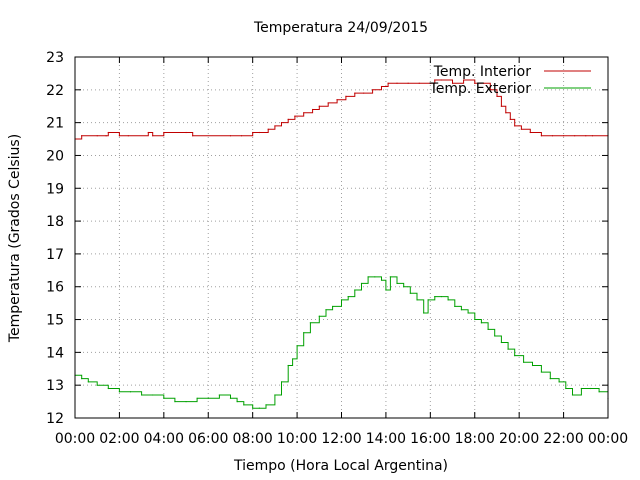  What do you see at coordinates (55, 124) in the screenshot?
I see `y-tick-label: 21` at bounding box center [55, 124].